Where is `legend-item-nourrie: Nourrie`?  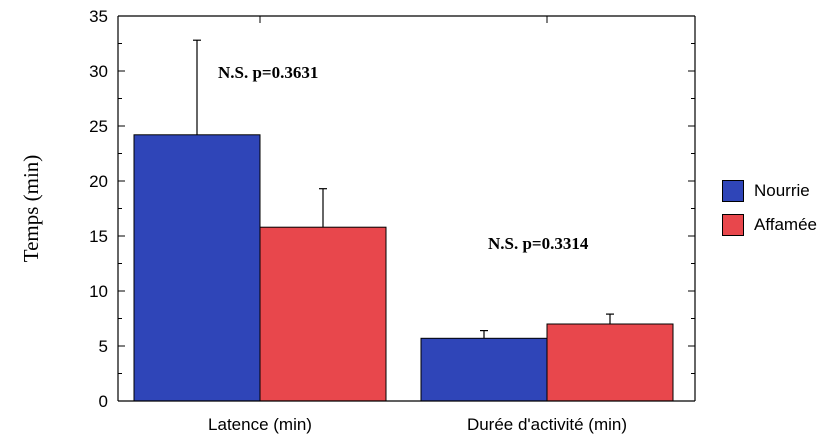 legend-item-nourrie: Nourrie is located at coordinates (769, 191).